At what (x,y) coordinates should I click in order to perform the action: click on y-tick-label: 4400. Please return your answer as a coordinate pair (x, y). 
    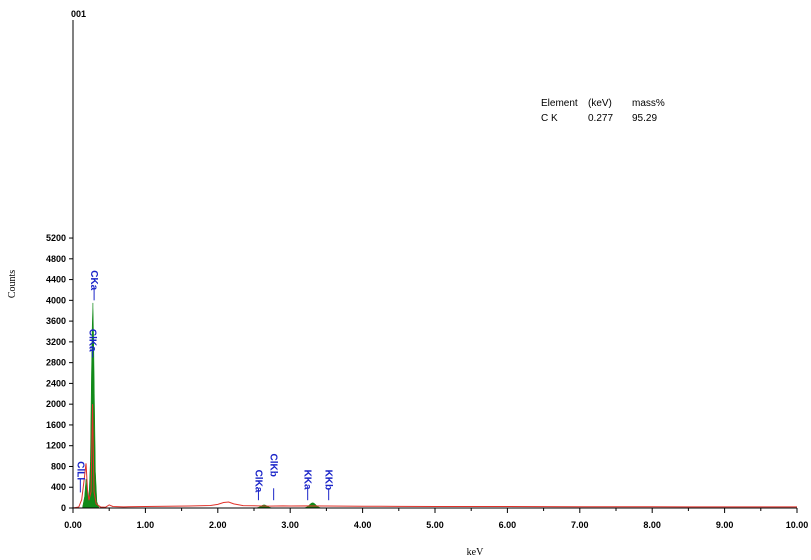
    Looking at the image, I should click on (56, 280).